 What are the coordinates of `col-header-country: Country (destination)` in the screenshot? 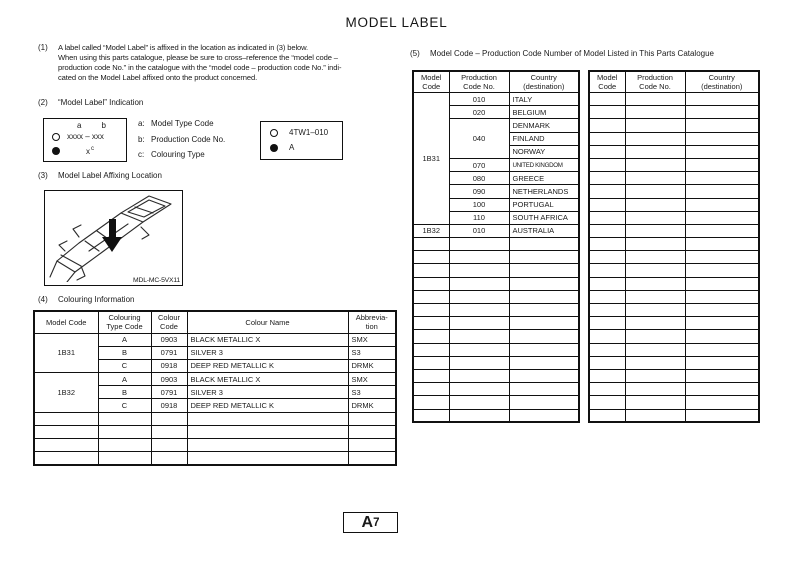 It's located at (544, 81).